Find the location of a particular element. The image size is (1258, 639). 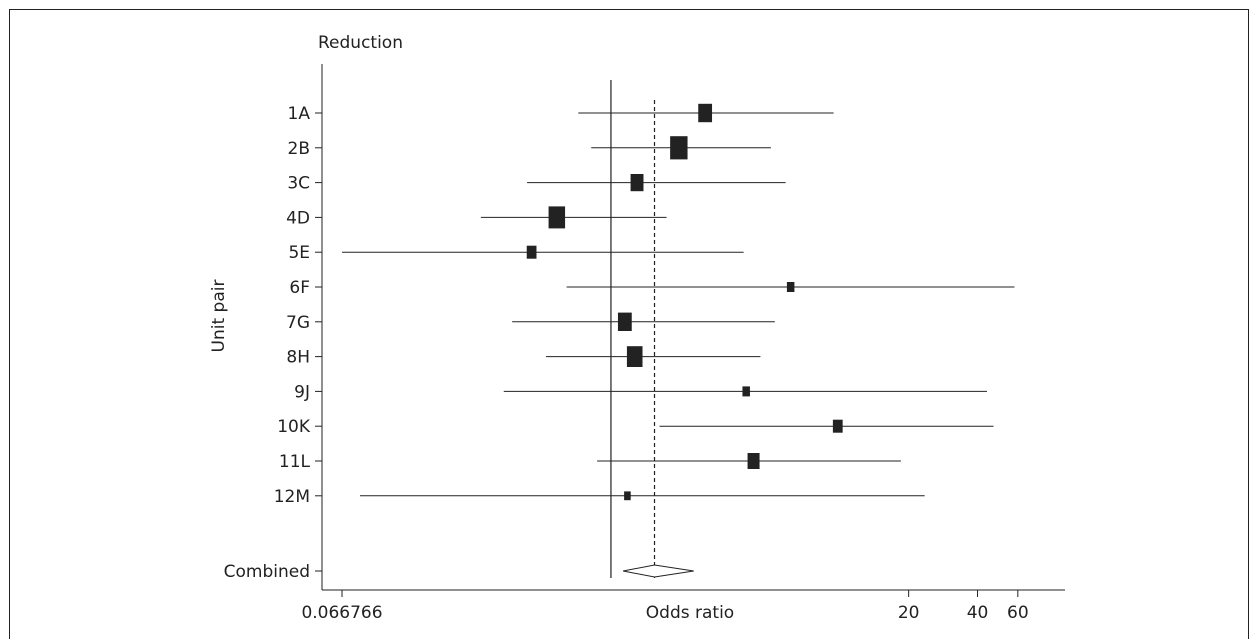

row-label: 3C is located at coordinates (298, 184).